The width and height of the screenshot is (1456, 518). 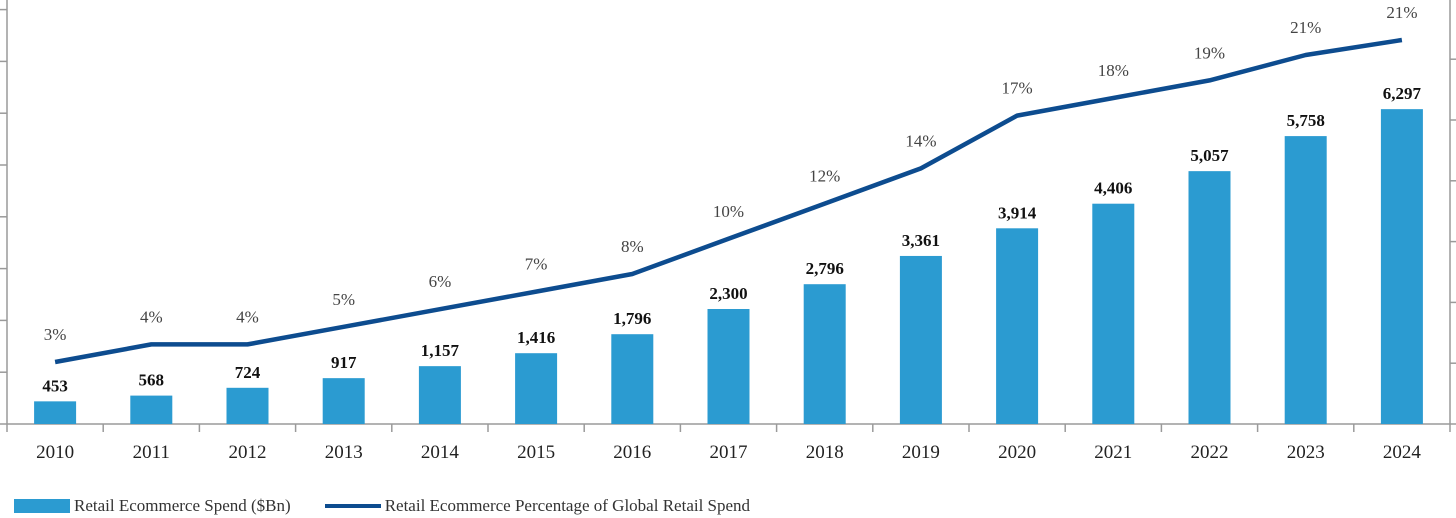 I want to click on line-data-label: 5%, so click(x=343, y=299).